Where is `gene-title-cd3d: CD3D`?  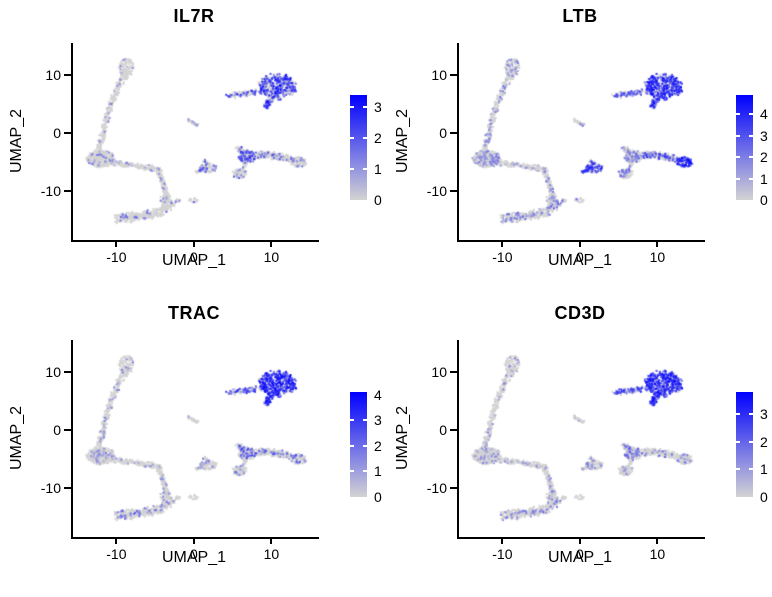
gene-title-cd3d: CD3D is located at coordinates (580, 313).